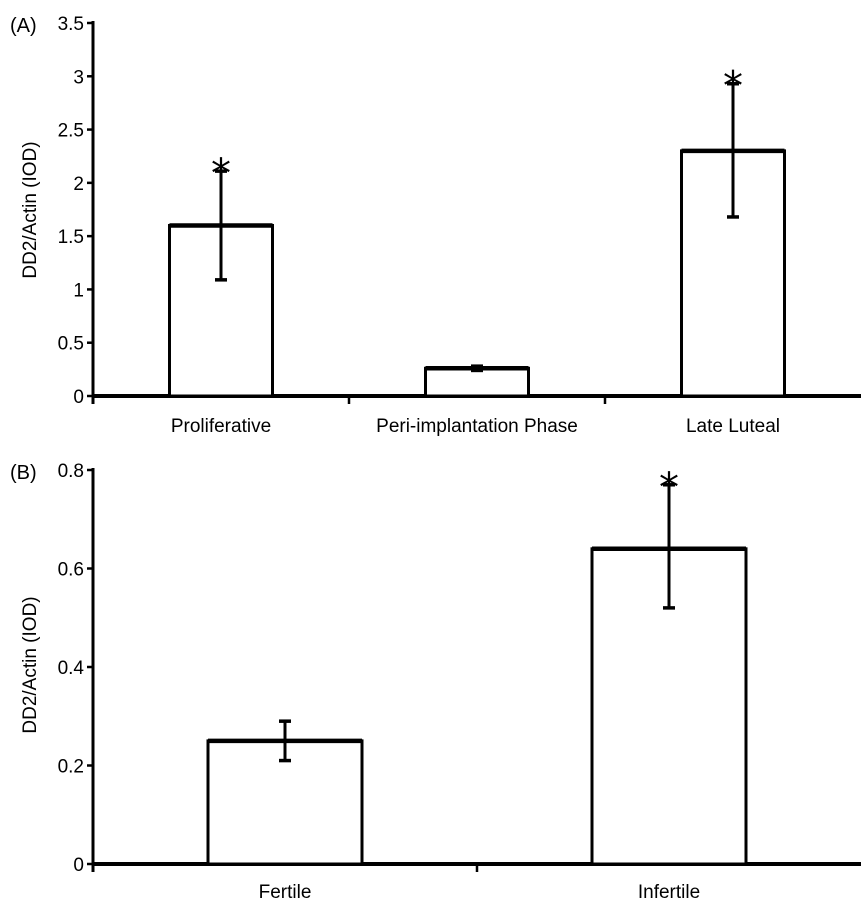 Image resolution: width=861 pixels, height=909 pixels. Describe the element at coordinates (733, 426) in the screenshot. I see `x-category-label: Late Luteal` at that location.